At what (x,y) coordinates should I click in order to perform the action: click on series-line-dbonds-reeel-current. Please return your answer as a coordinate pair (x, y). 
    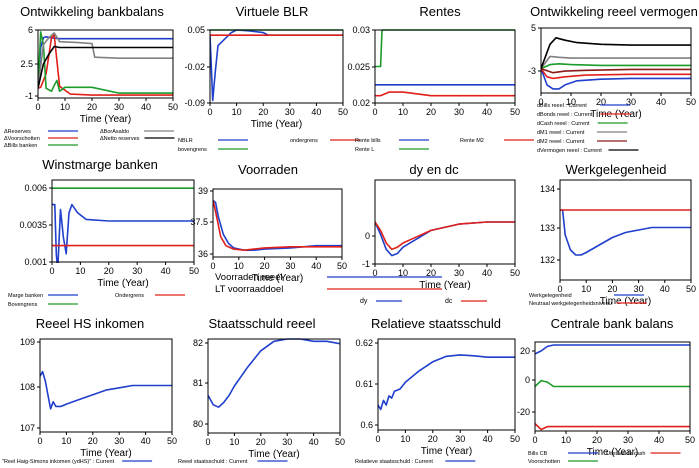
    Looking at the image, I should click on (616, 74).